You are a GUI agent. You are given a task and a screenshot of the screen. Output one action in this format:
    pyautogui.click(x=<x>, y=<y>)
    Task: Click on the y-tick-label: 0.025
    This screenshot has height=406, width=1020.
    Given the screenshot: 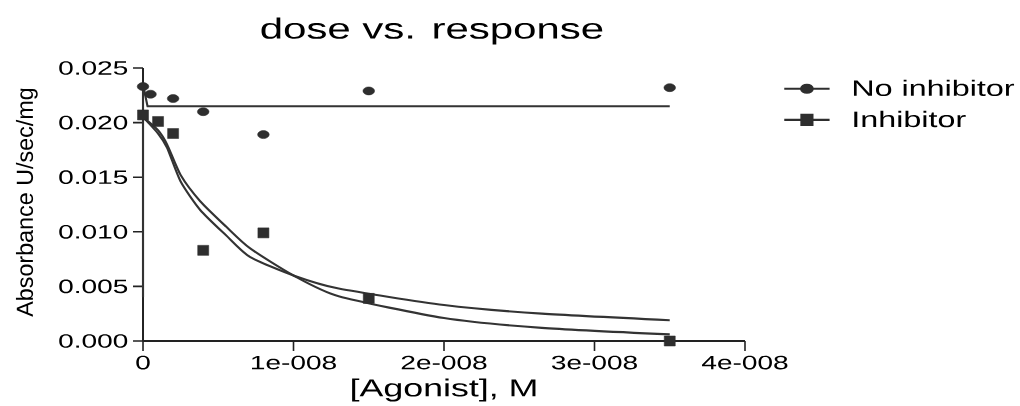 What is the action you would take?
    pyautogui.click(x=93, y=68)
    